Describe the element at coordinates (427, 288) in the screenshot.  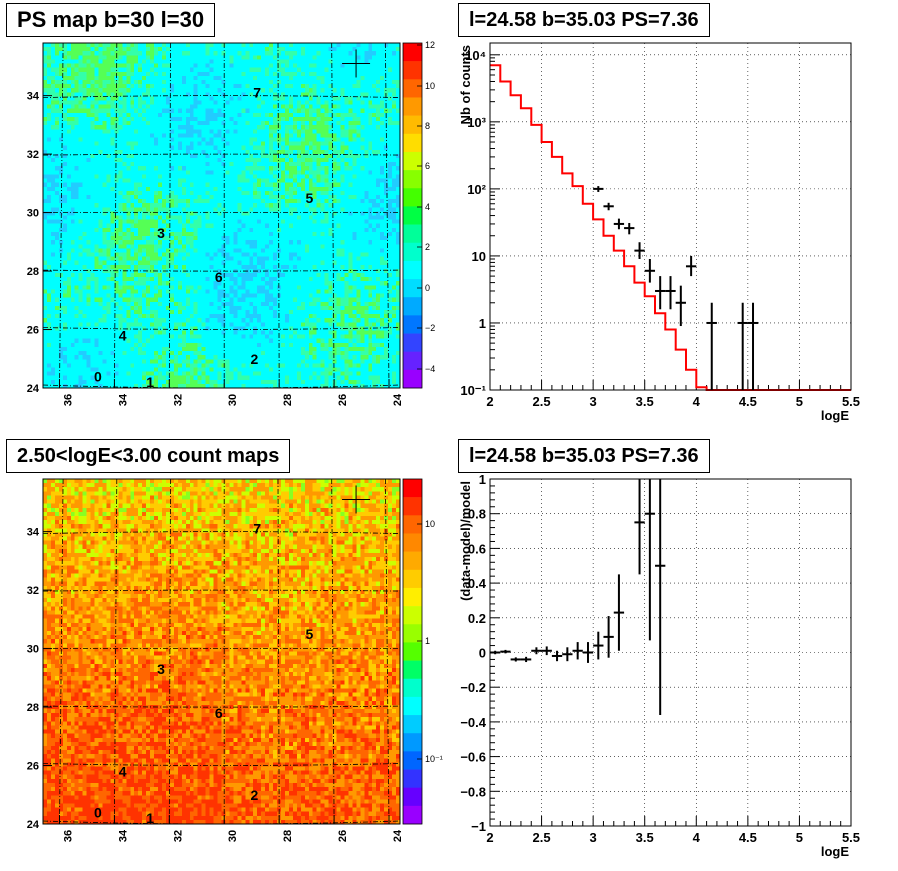
I see `colorbar-label: 0` at that location.